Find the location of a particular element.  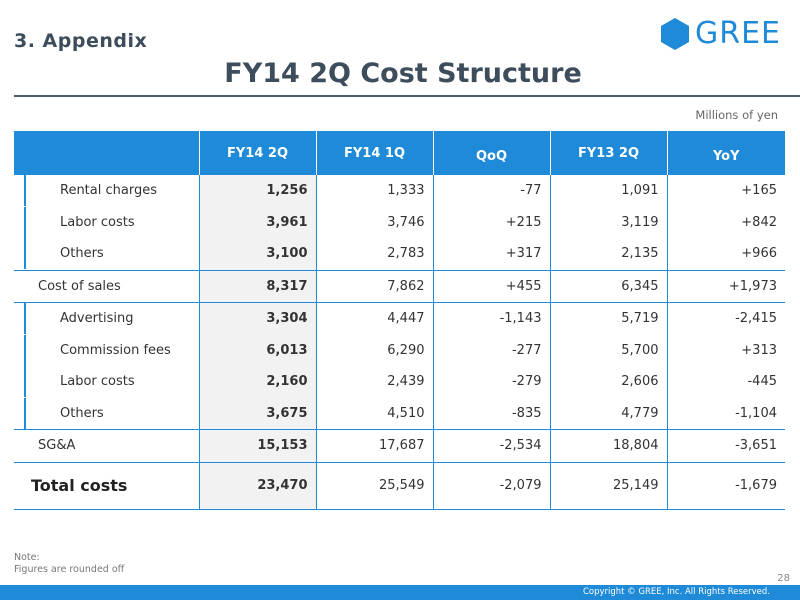

cell-value: 1,256 is located at coordinates (257, 191).